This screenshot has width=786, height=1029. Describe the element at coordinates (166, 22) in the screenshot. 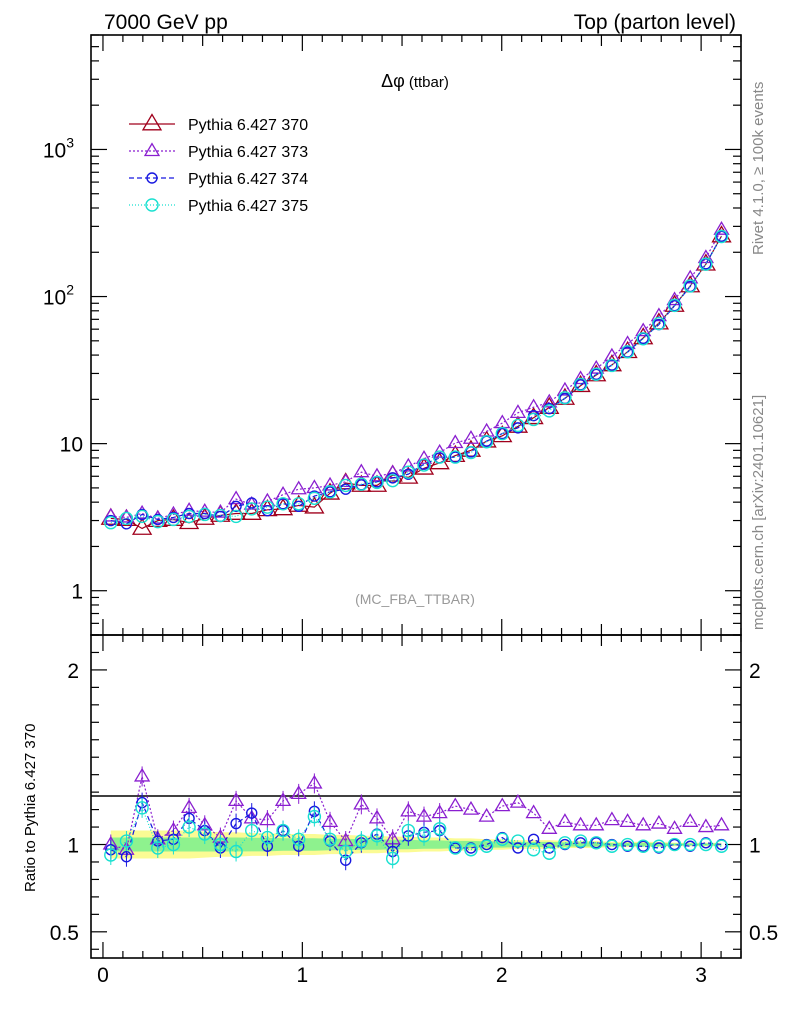

I see `energy-label: 7000 GeV pp` at that location.